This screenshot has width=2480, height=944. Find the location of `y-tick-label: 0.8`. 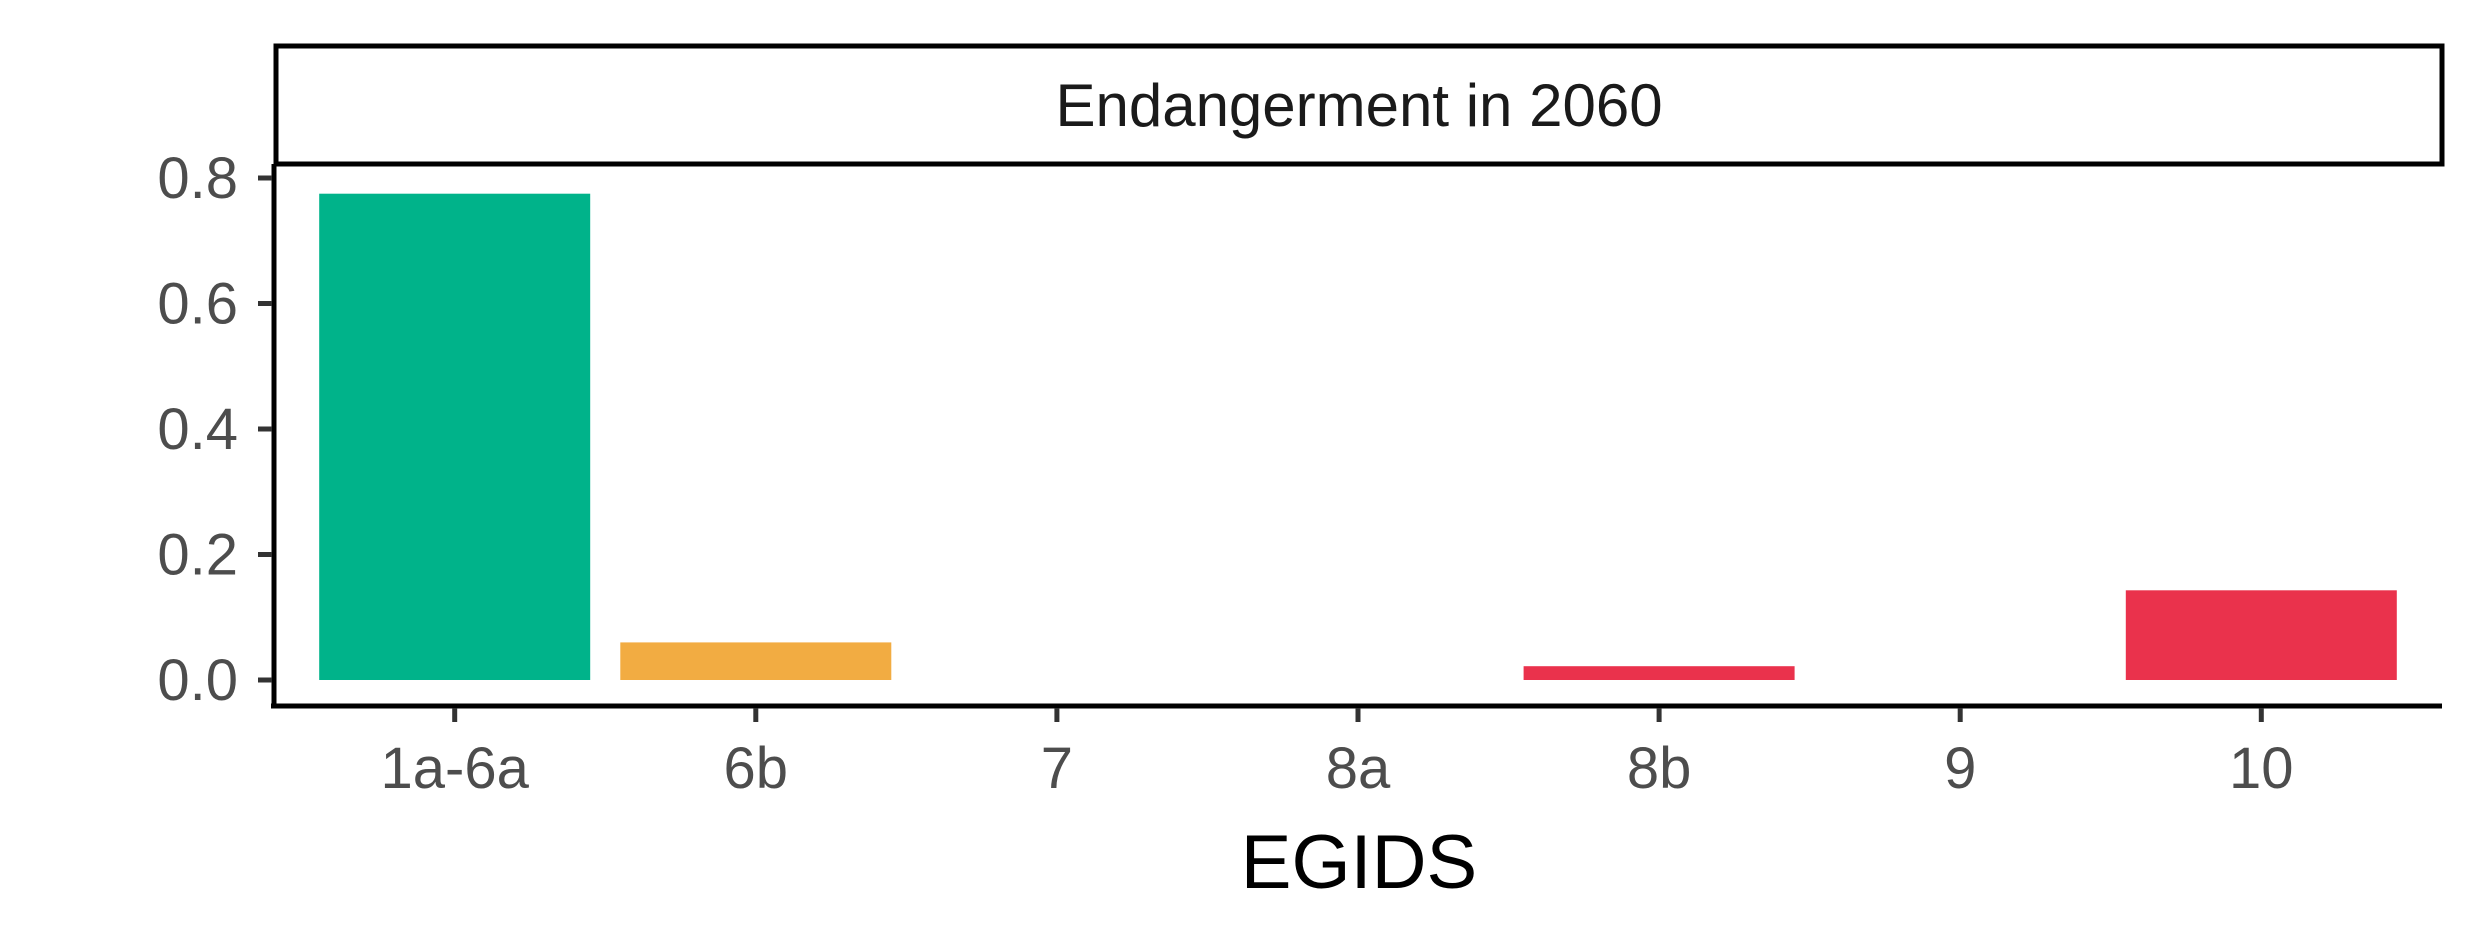

y-tick-label: 0.8 is located at coordinates (197, 178).